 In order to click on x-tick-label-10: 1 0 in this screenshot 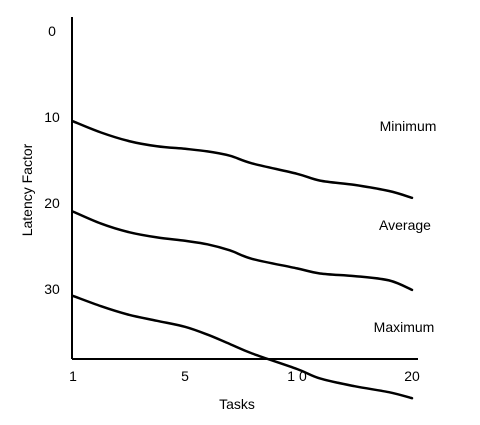, I will do `click(297, 376)`.